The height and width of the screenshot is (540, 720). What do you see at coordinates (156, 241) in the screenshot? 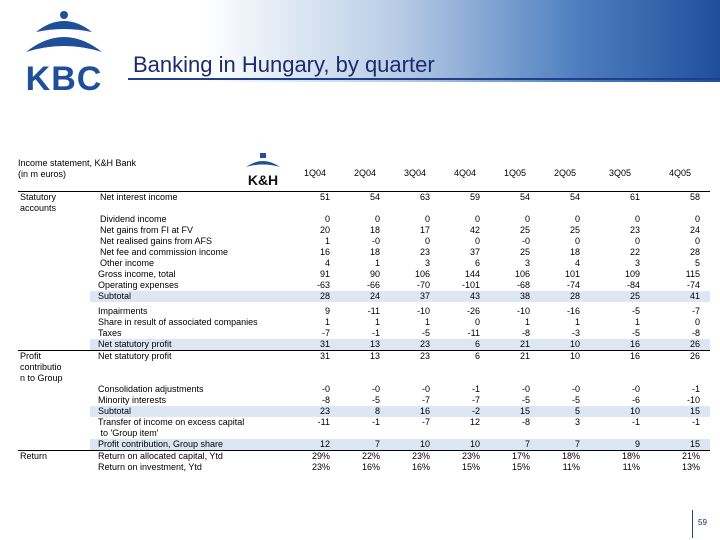
I see `row-label: Net realised gains from AFS` at bounding box center [156, 241].